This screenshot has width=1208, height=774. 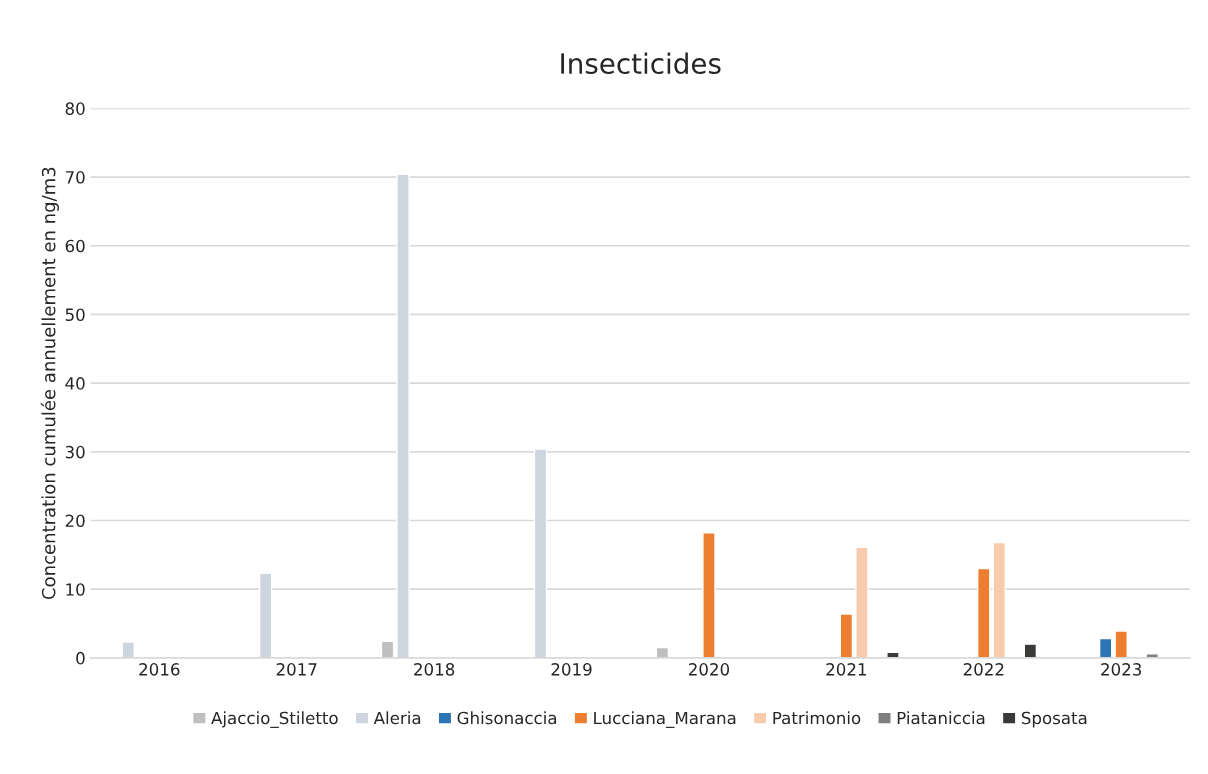 What do you see at coordinates (75, 246) in the screenshot?
I see `y-tick-label: 60` at bounding box center [75, 246].